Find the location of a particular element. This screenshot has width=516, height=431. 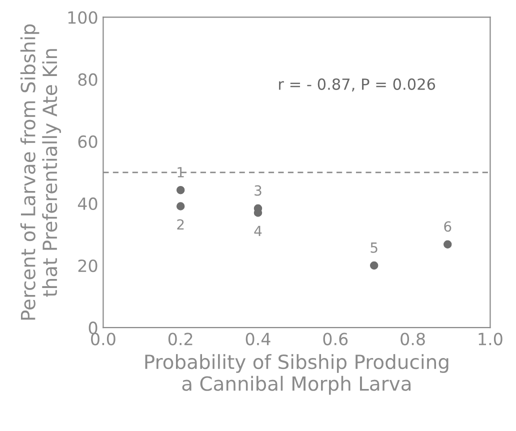

y-tick-label: 100 is located at coordinates (83, 17).